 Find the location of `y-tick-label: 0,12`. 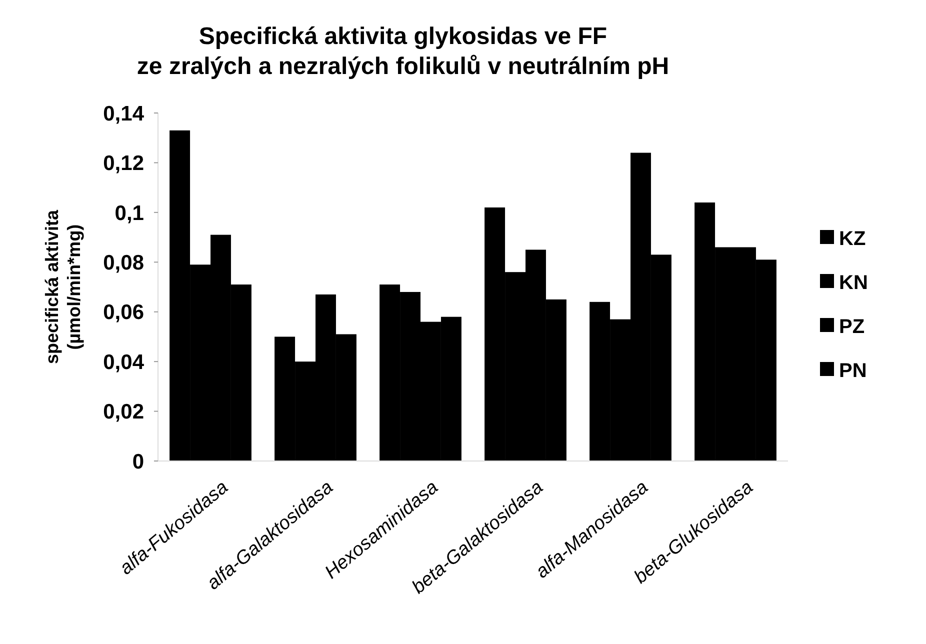

y-tick-label: 0,12 is located at coordinates (123, 164).